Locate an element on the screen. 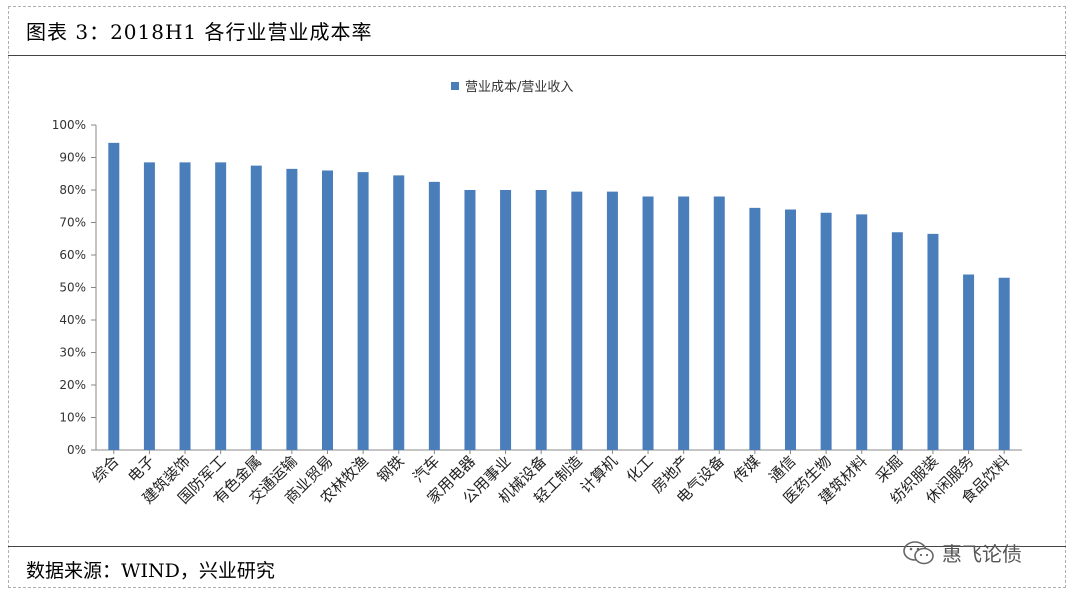  y-tick-label: 60% is located at coordinates (72, 255).